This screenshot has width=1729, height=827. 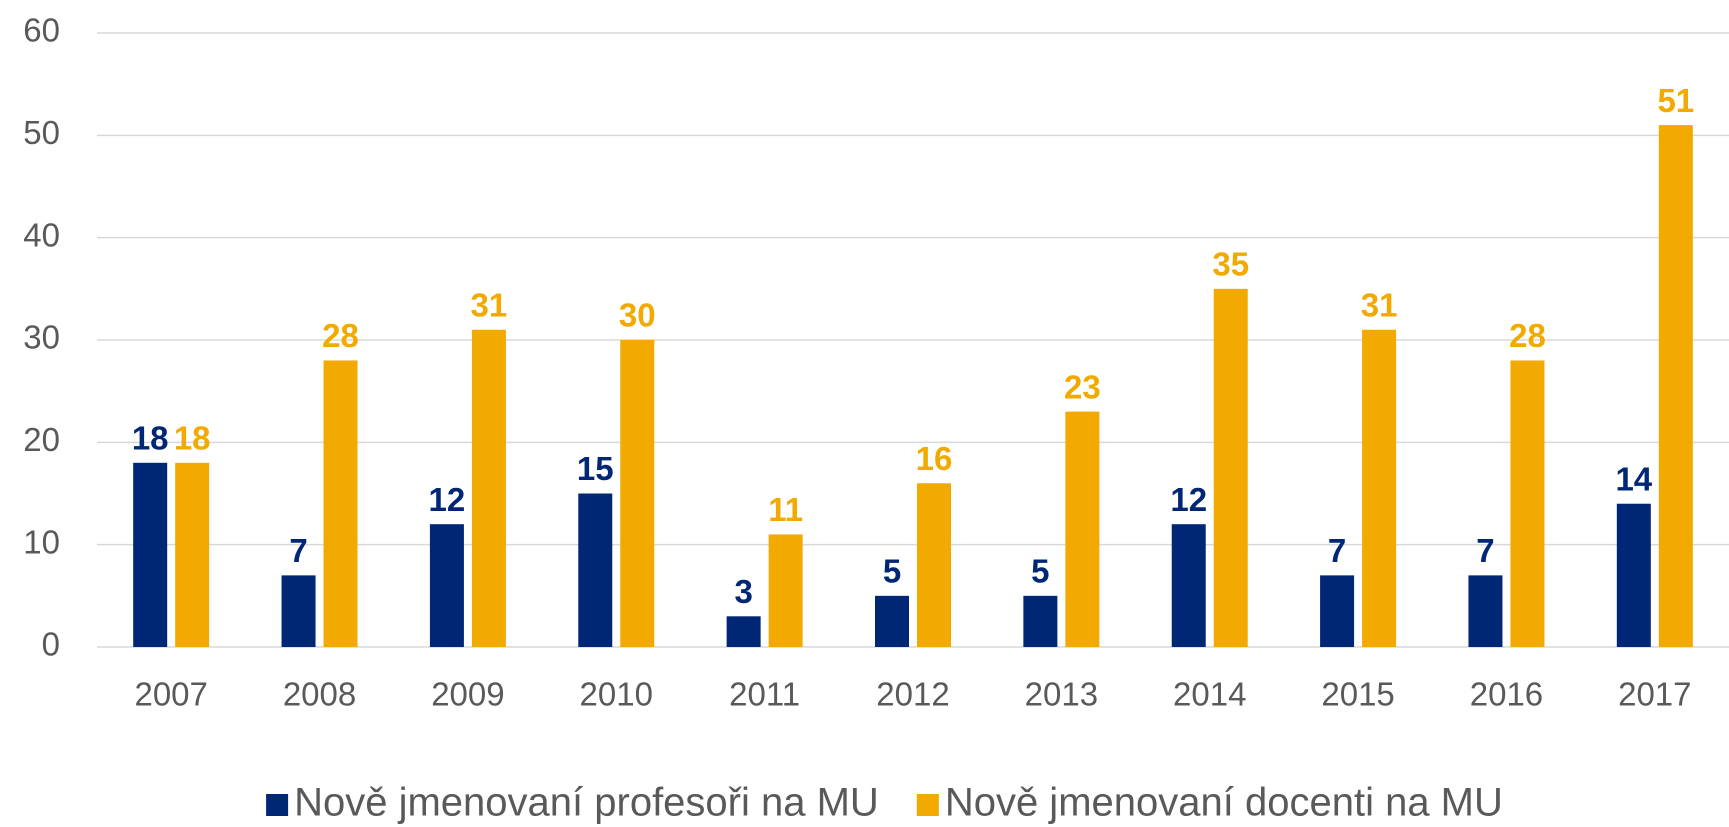 What do you see at coordinates (41, 30) in the screenshot?
I see `y-tick-label: 60` at bounding box center [41, 30].